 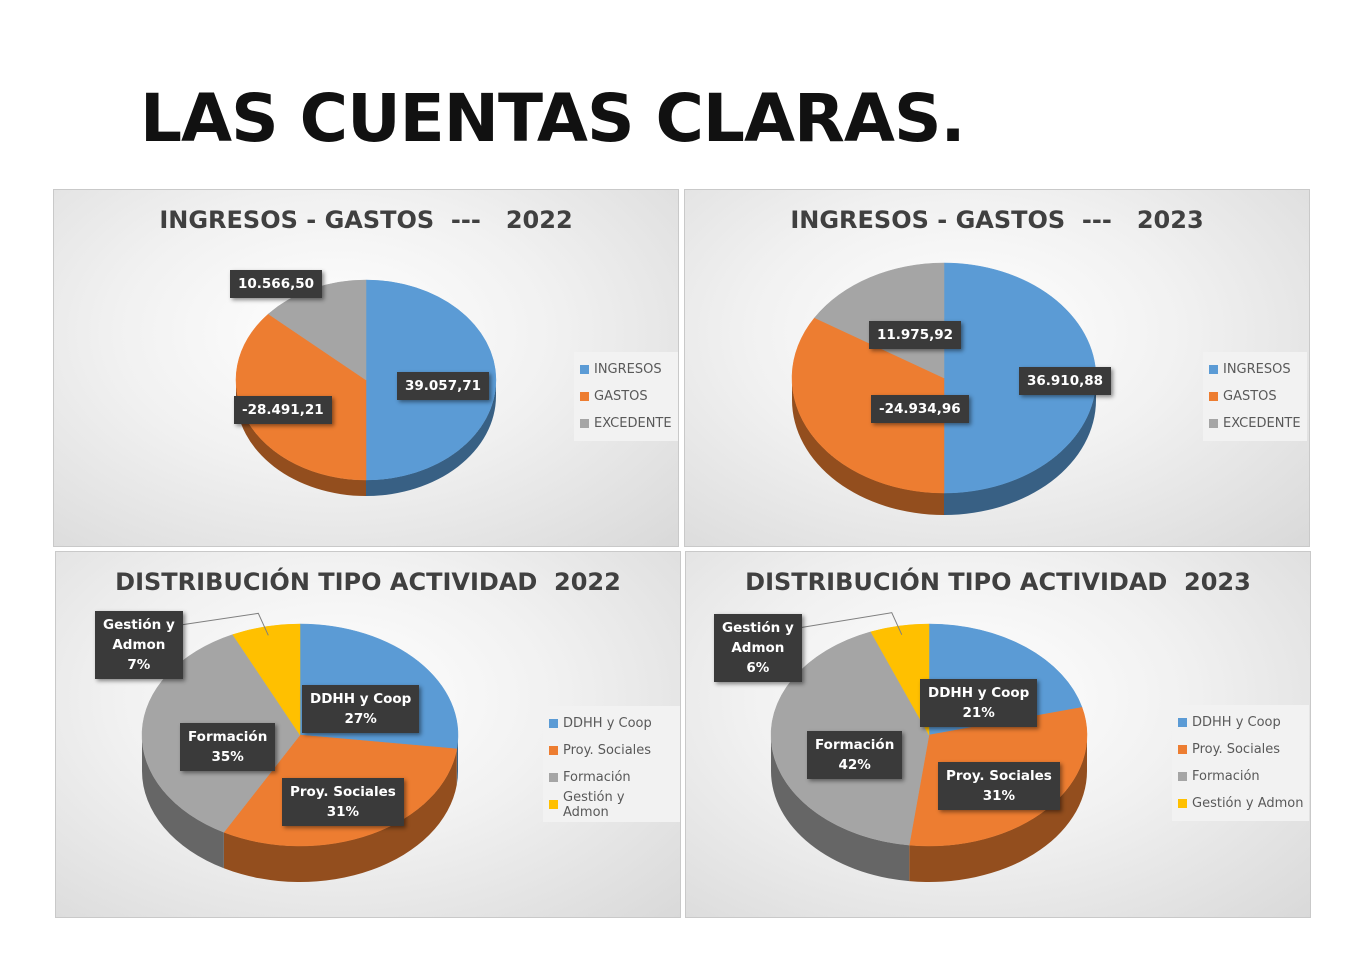 I want to click on data-label-text: 42%, so click(x=854, y=765).